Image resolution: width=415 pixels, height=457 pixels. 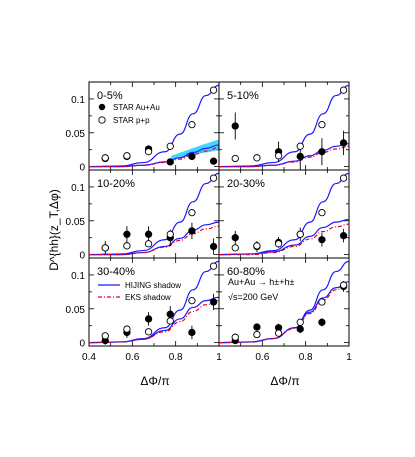 I want to click on x-axis-label-left: ΔΦ/π, so click(x=154, y=381).